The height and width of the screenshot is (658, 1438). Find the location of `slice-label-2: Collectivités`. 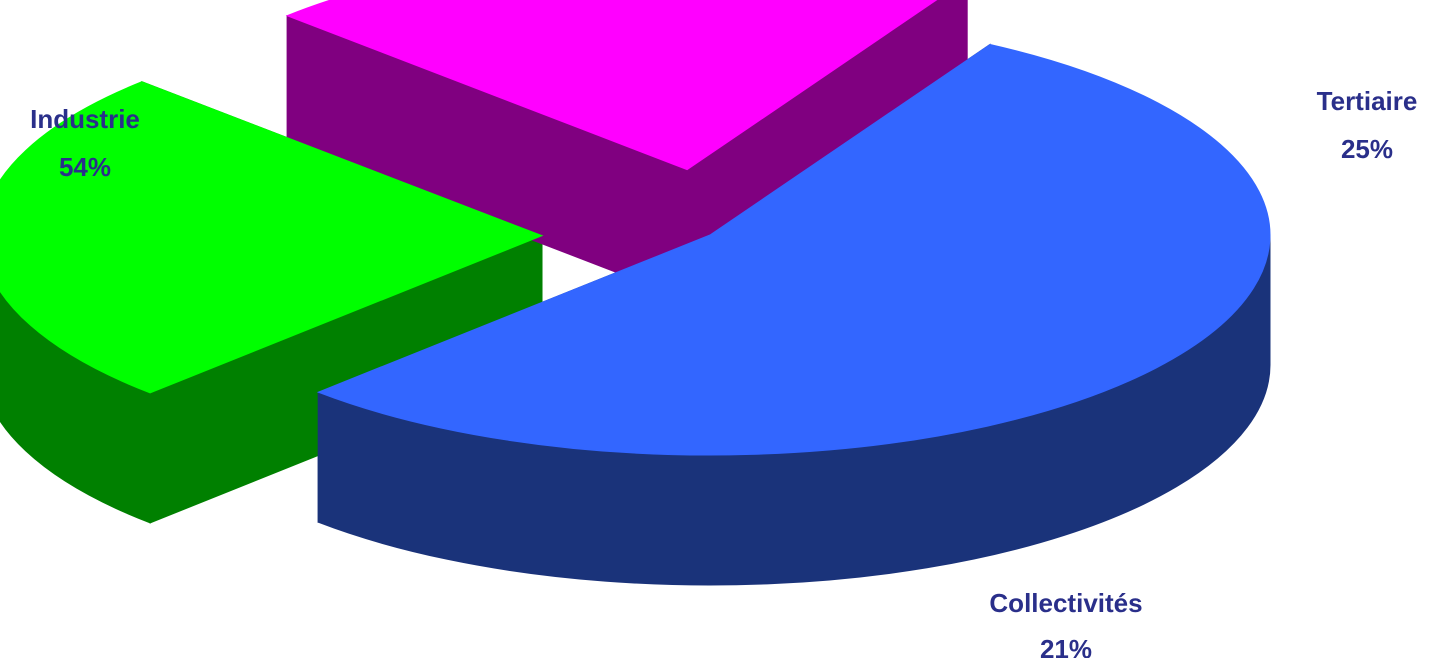

slice-label-2: Collectivités is located at coordinates (1065, 603).